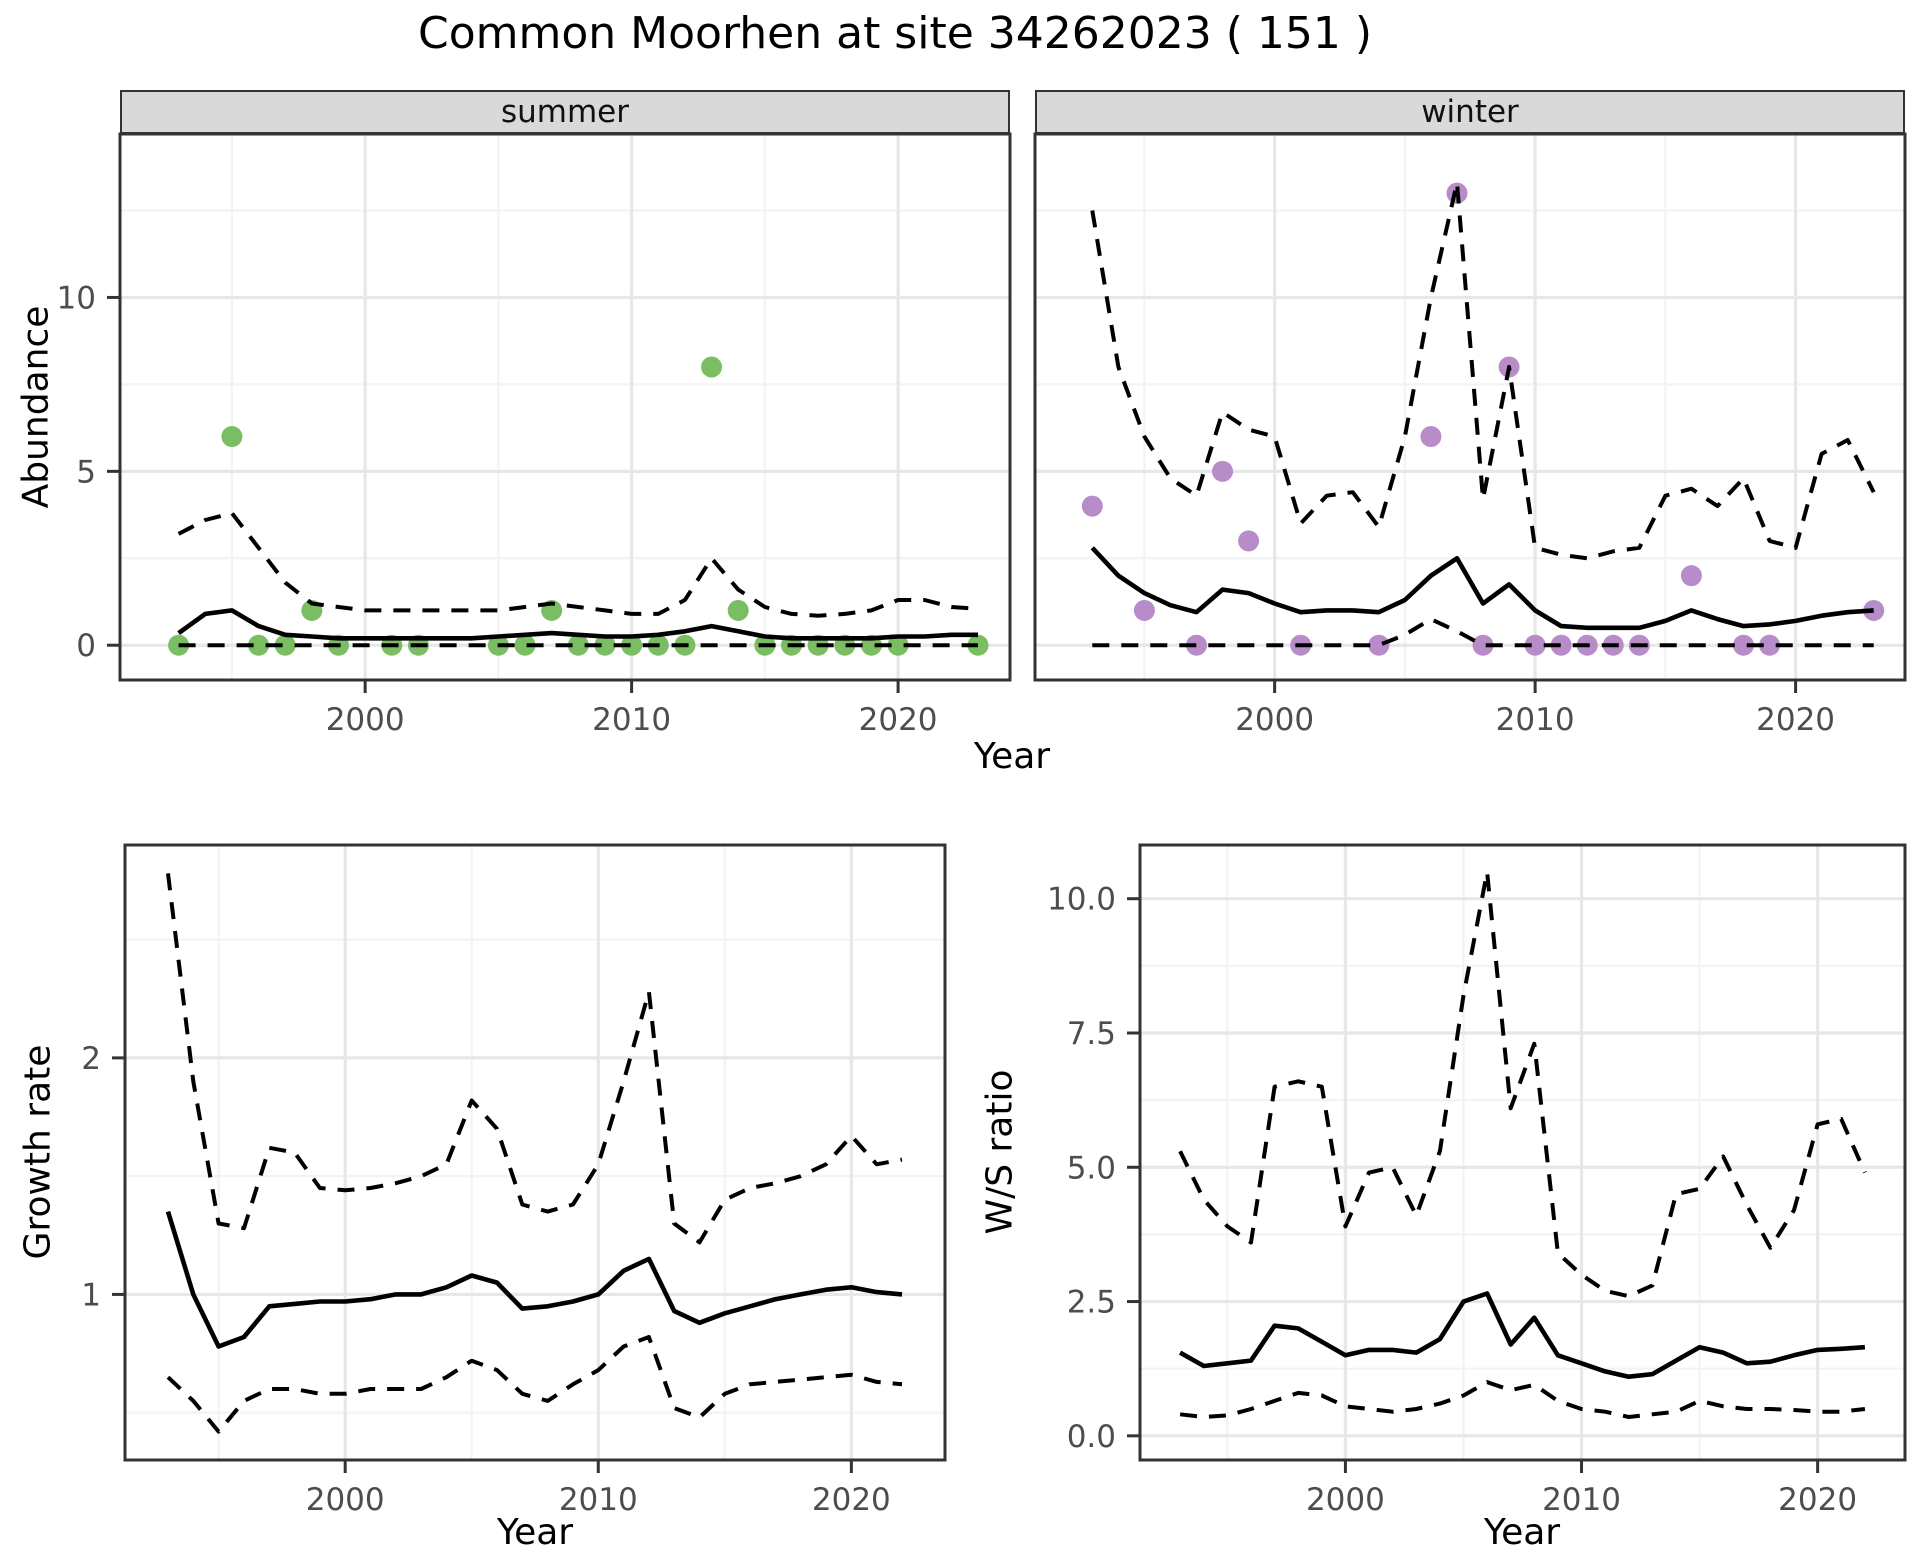 This screenshot has height=1560, width=1920. Describe the element at coordinates (1091, 1034) in the screenshot. I see `y-tick-label: 7.5` at that location.